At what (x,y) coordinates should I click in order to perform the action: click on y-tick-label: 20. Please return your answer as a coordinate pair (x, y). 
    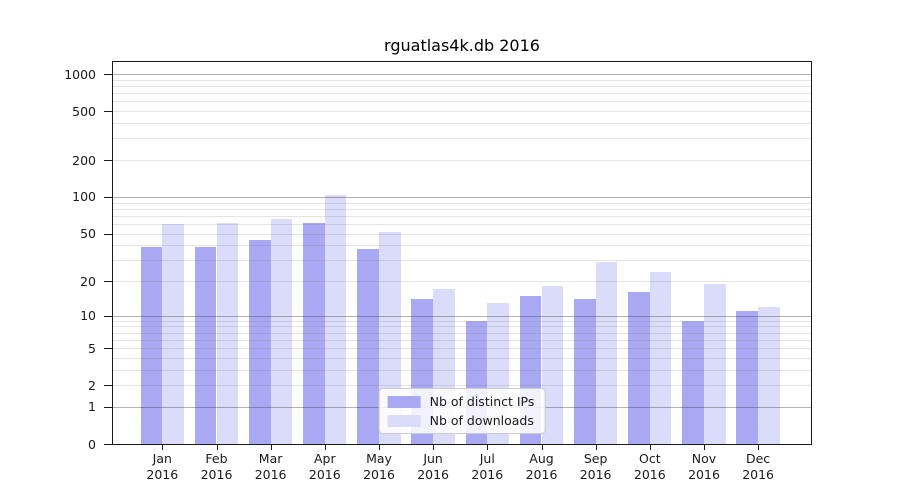
    Looking at the image, I should click on (88, 281).